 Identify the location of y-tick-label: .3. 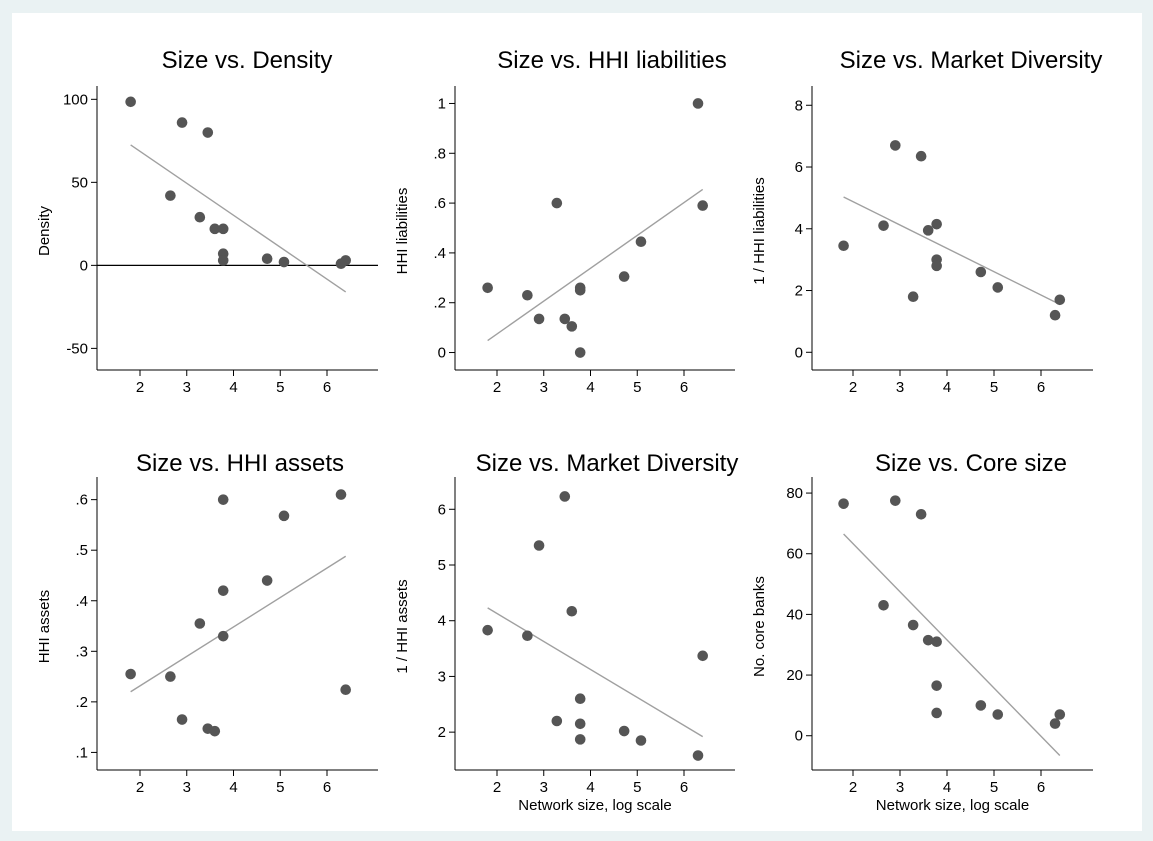
(81, 651).